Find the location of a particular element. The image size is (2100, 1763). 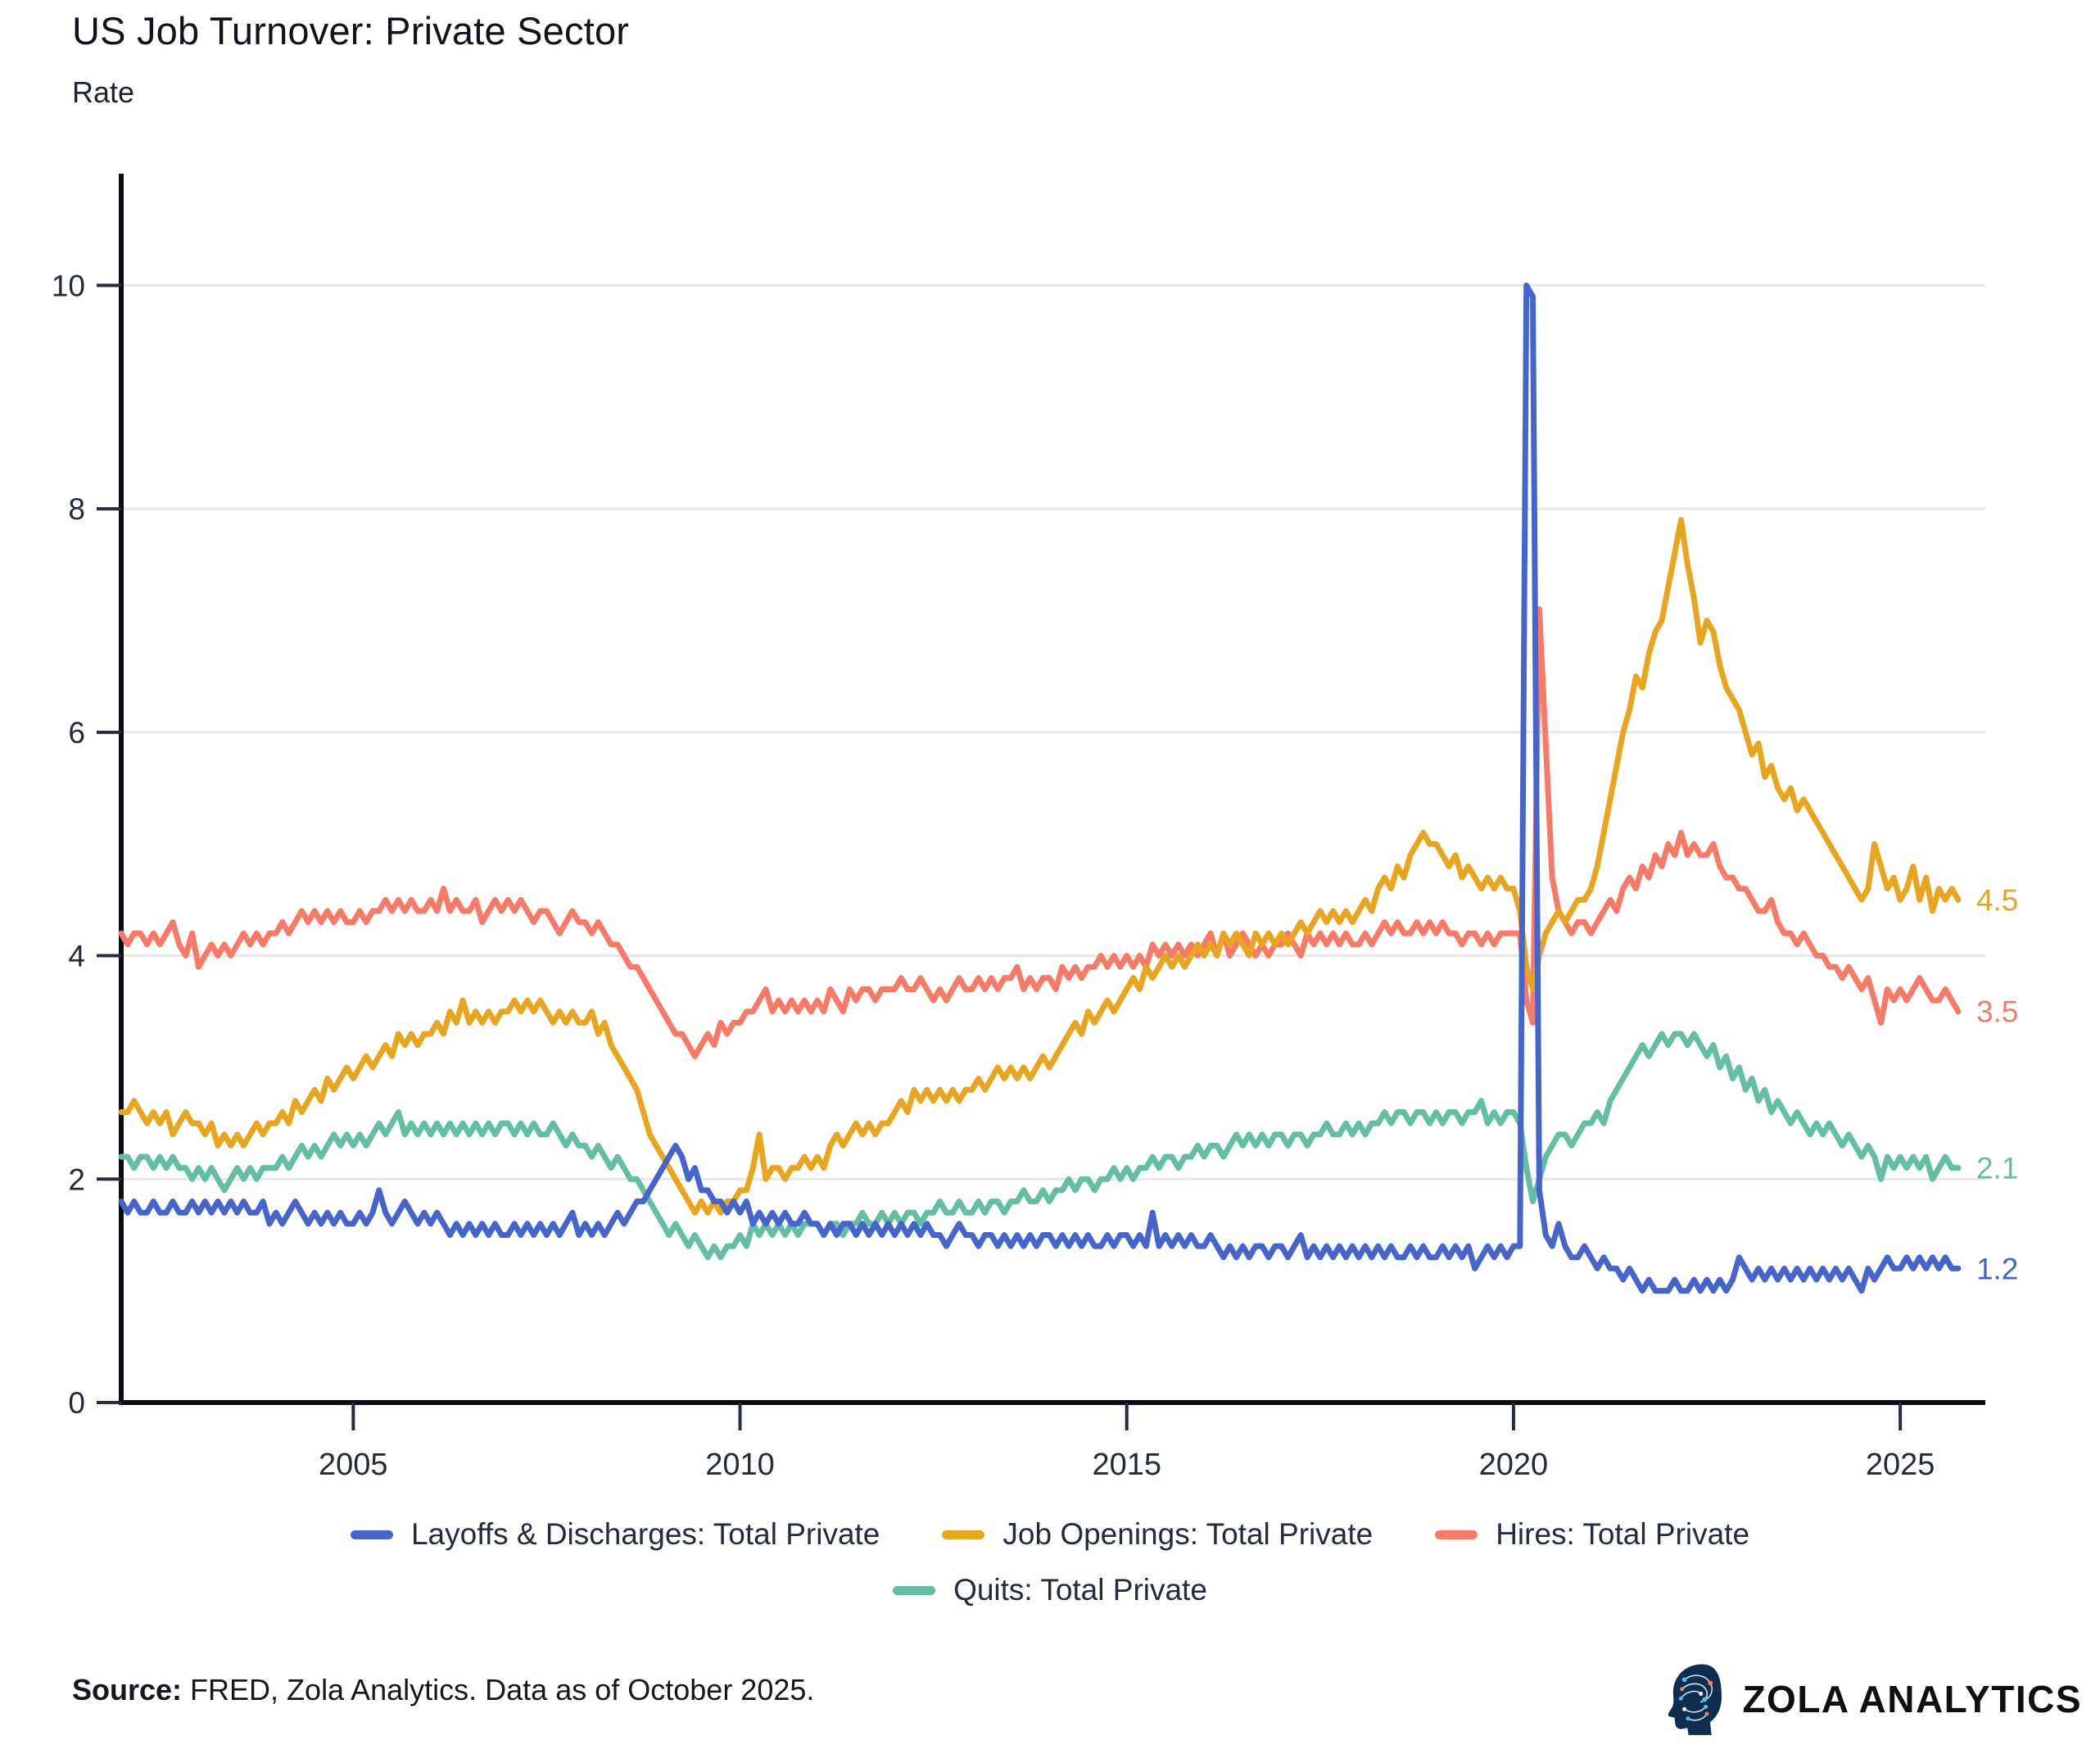

legend-row-2: Quits: Total Private is located at coordinates (1050, 1590).